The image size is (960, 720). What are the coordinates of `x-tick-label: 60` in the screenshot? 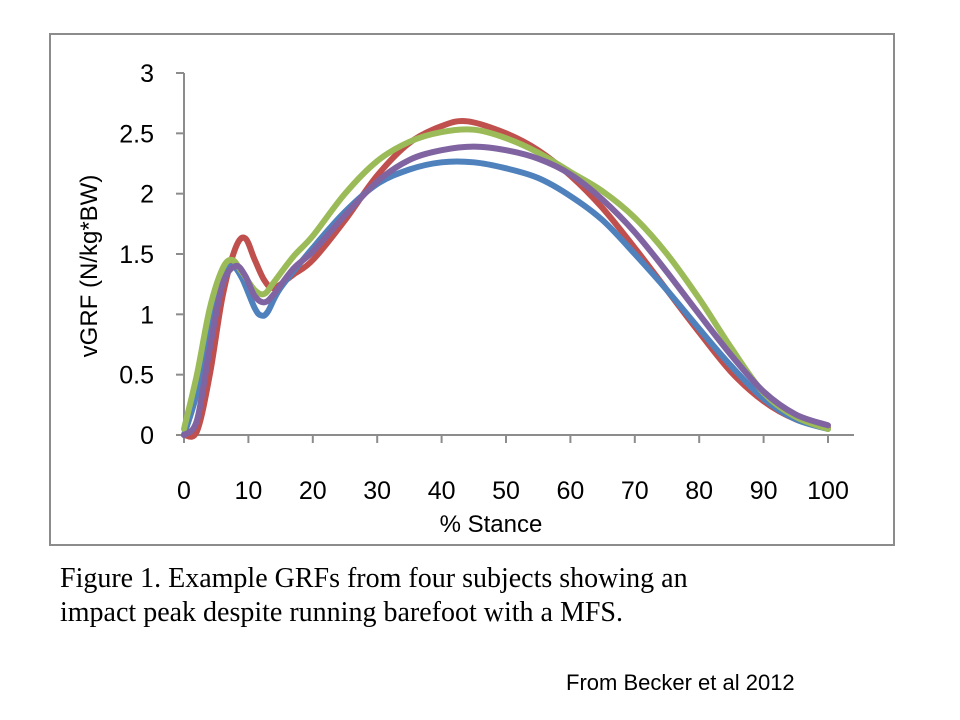 It's located at (570, 491).